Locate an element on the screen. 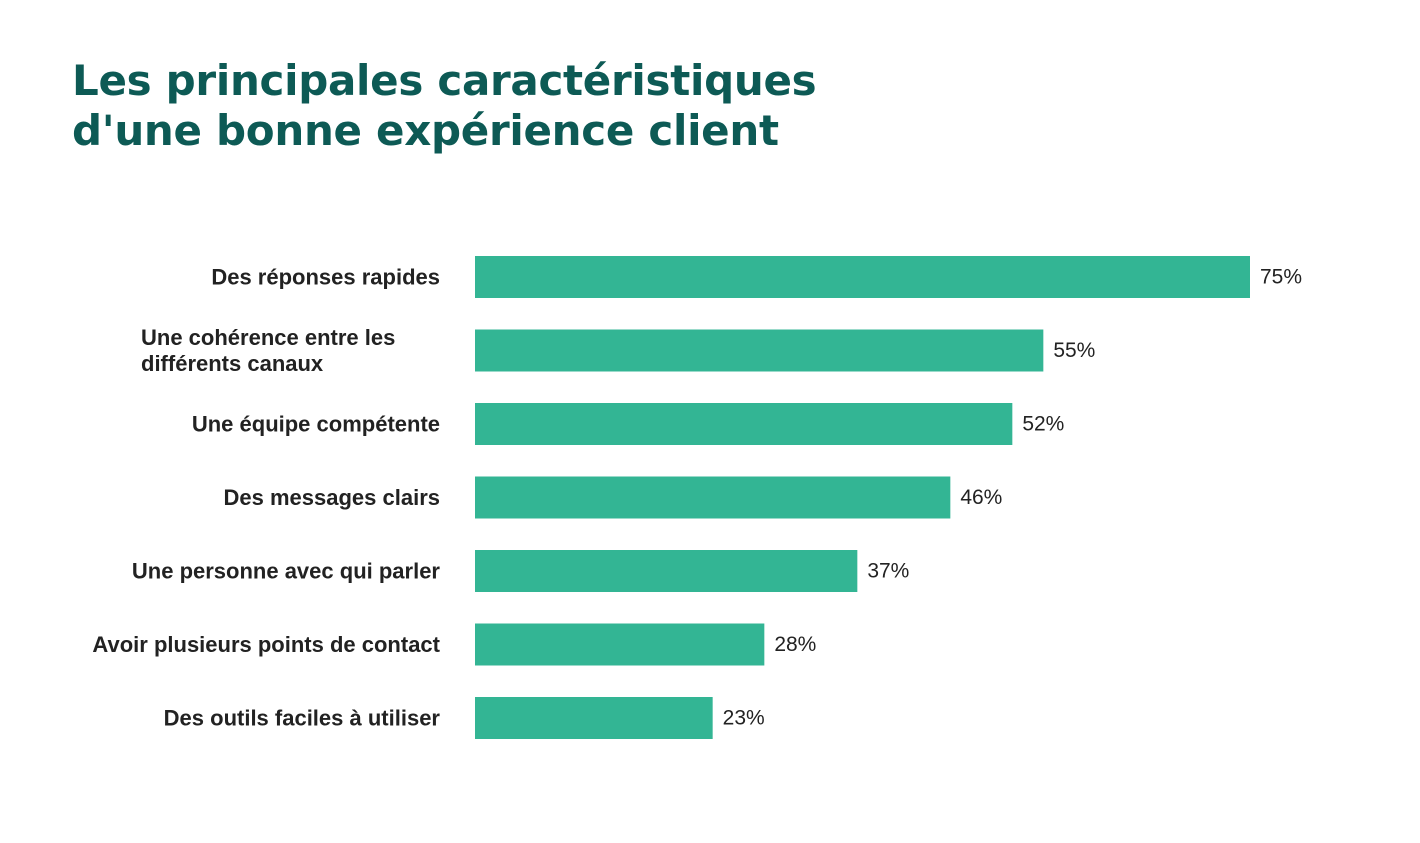 This screenshot has height=843, width=1420. category-label: Des outils faciles à utiliser is located at coordinates (302, 718).